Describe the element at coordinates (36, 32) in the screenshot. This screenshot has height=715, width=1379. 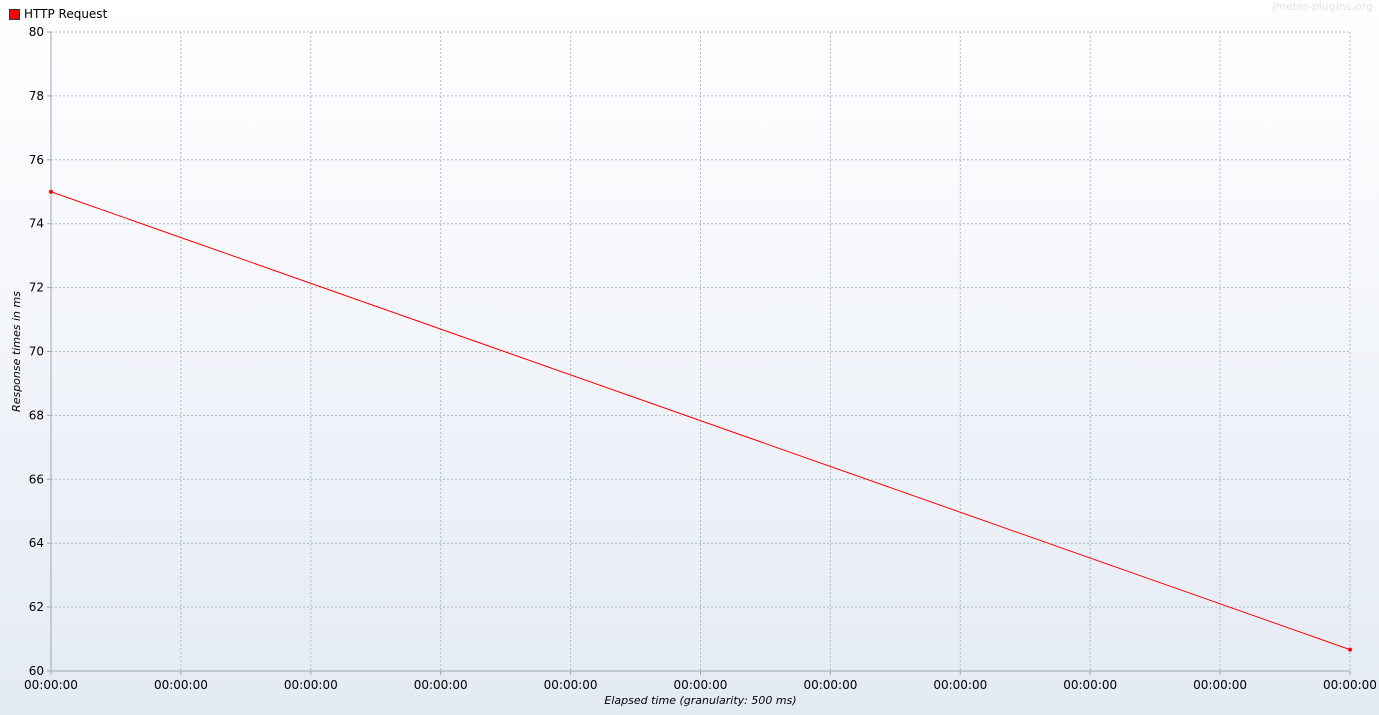
I see `y-tick-label: 80` at that location.